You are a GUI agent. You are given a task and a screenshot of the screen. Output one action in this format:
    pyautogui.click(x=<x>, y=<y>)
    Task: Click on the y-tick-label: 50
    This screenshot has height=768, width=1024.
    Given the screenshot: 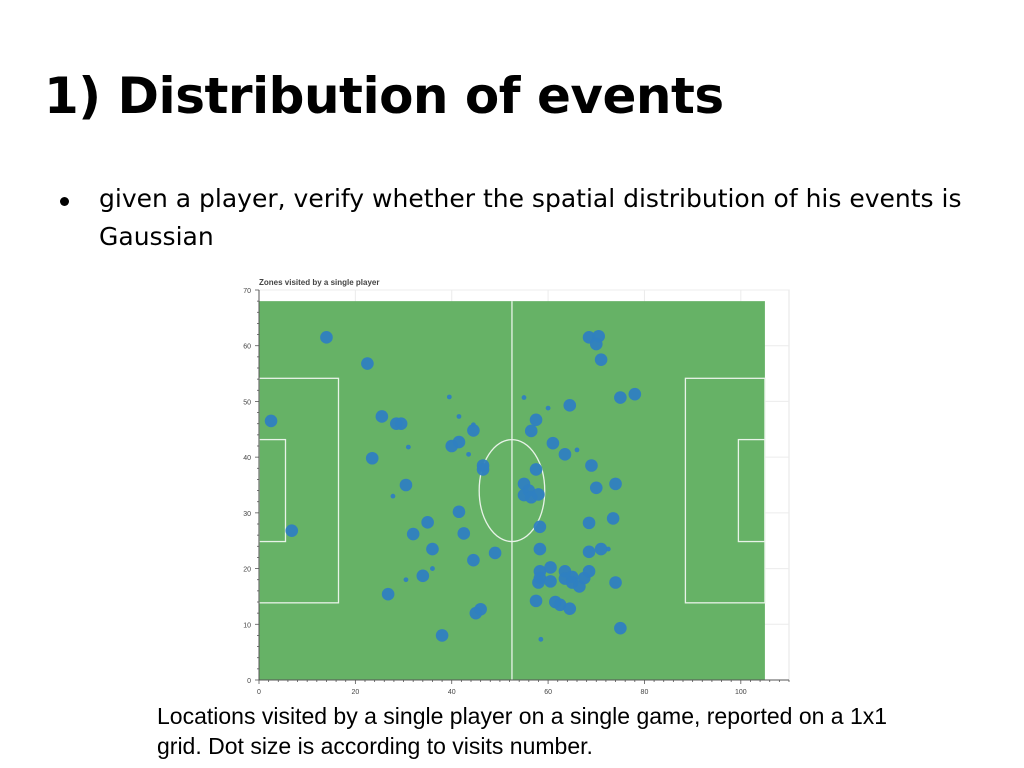 What is the action you would take?
    pyautogui.click(x=247, y=402)
    